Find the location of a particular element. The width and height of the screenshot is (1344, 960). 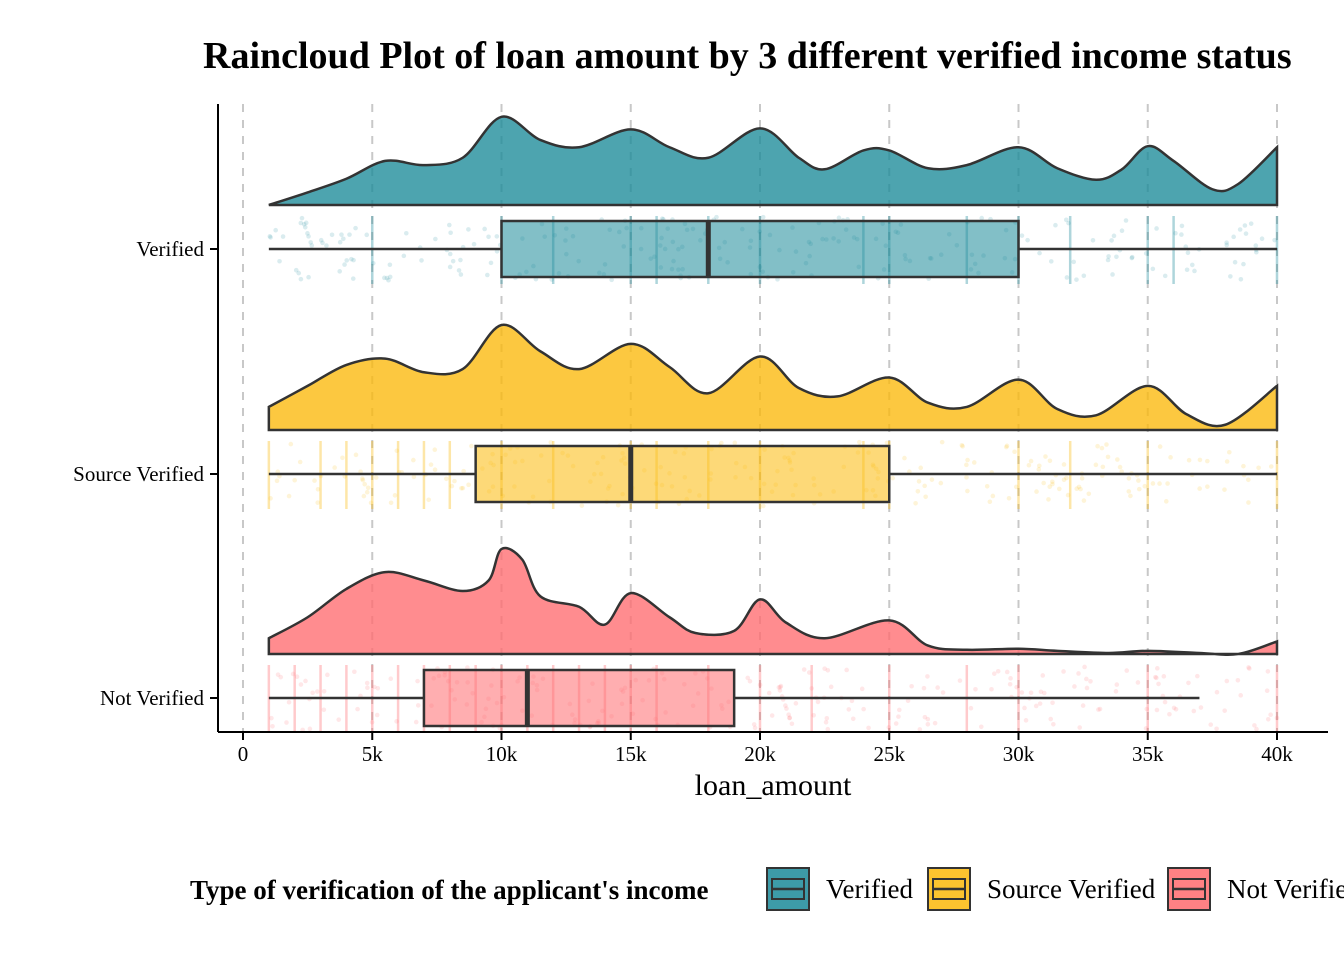

legend-label: Not Verified is located at coordinates (1285, 889).